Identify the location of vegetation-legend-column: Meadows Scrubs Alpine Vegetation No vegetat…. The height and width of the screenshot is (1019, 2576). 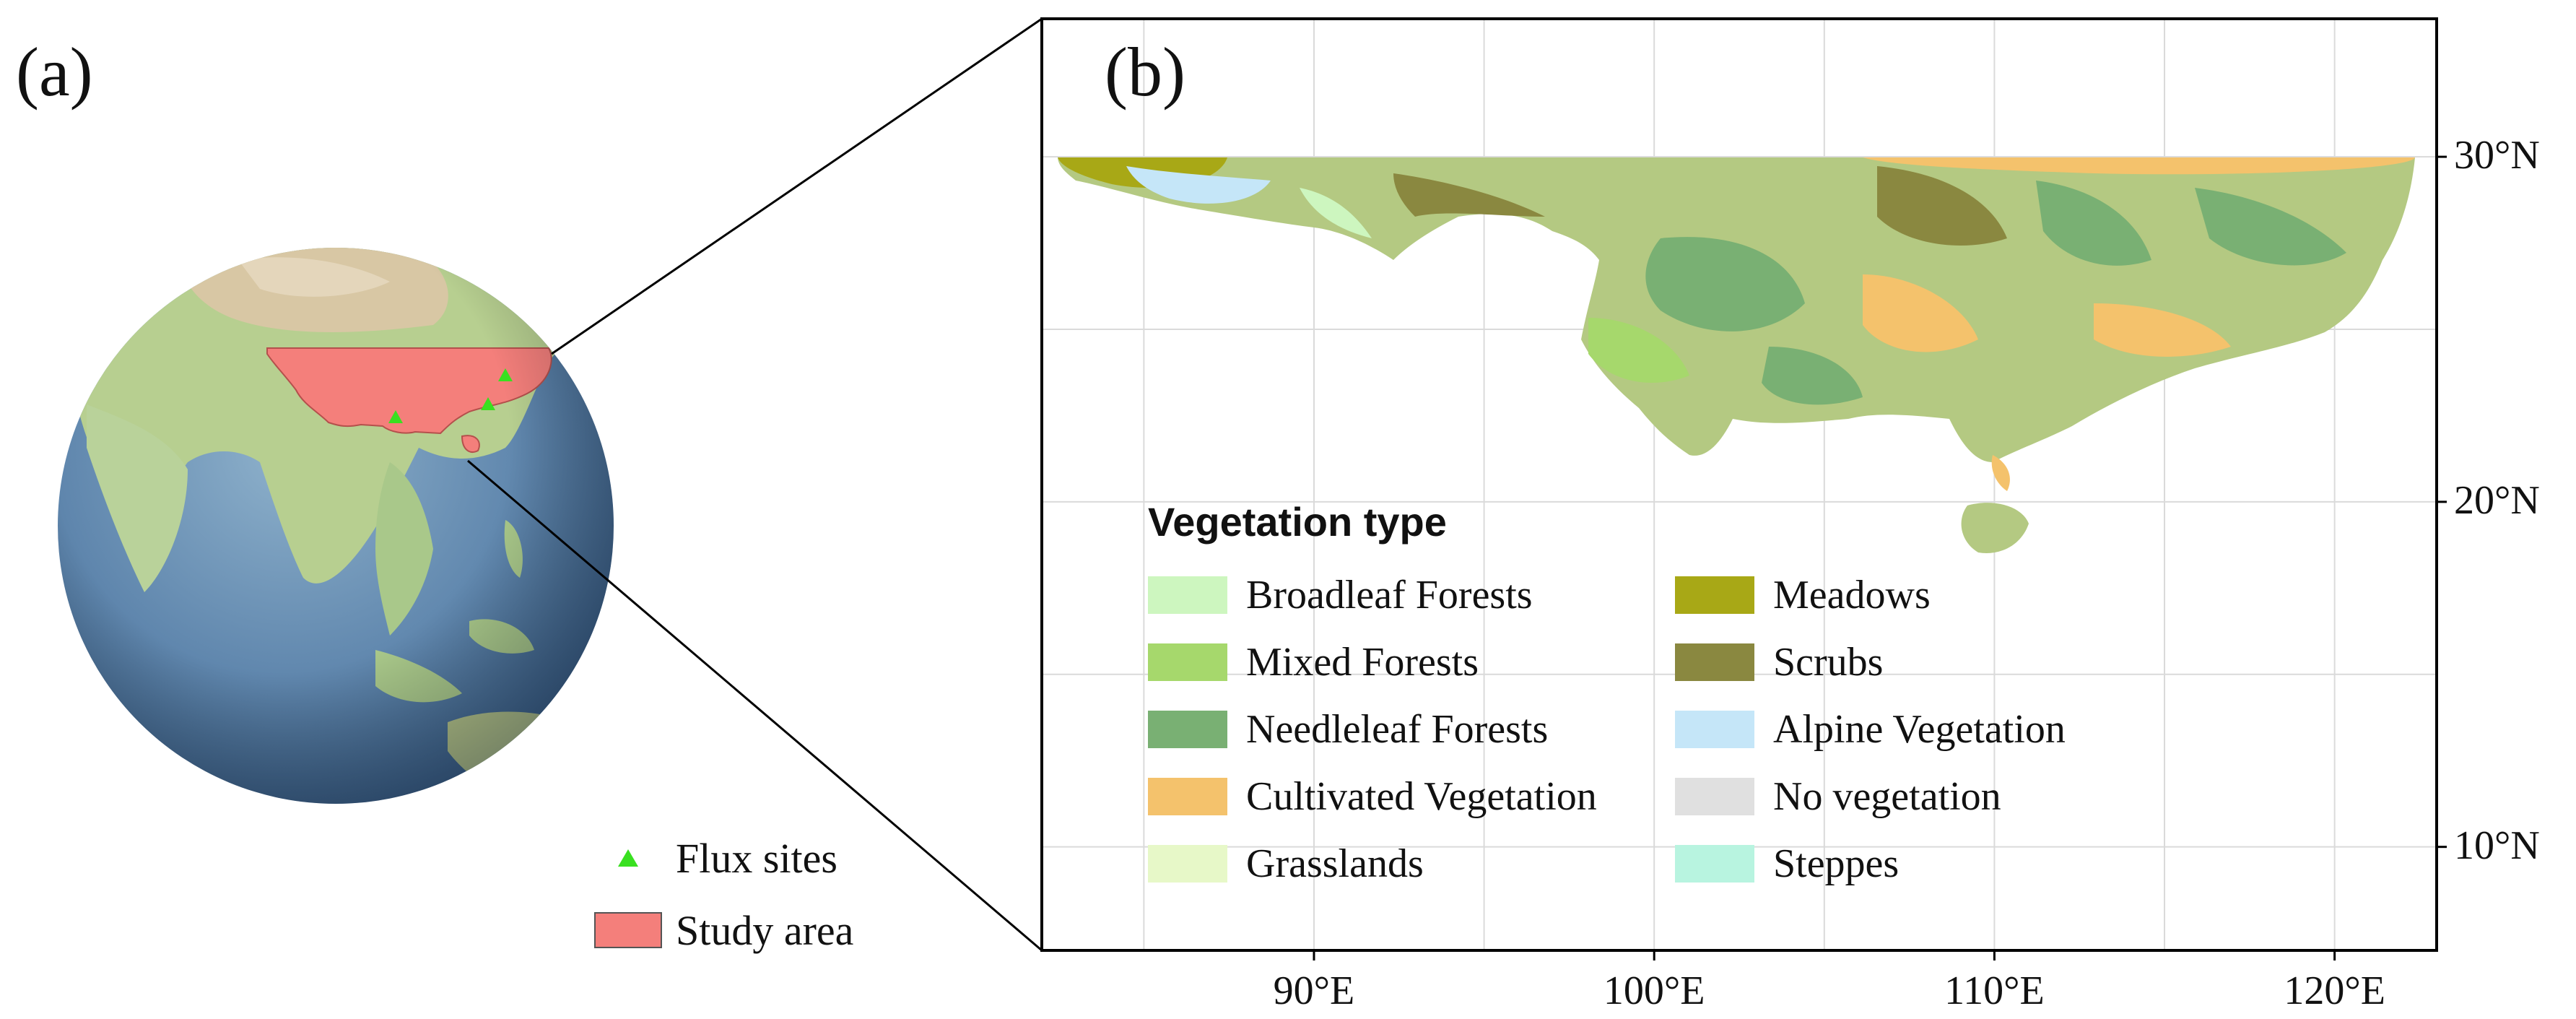
(1938, 729).